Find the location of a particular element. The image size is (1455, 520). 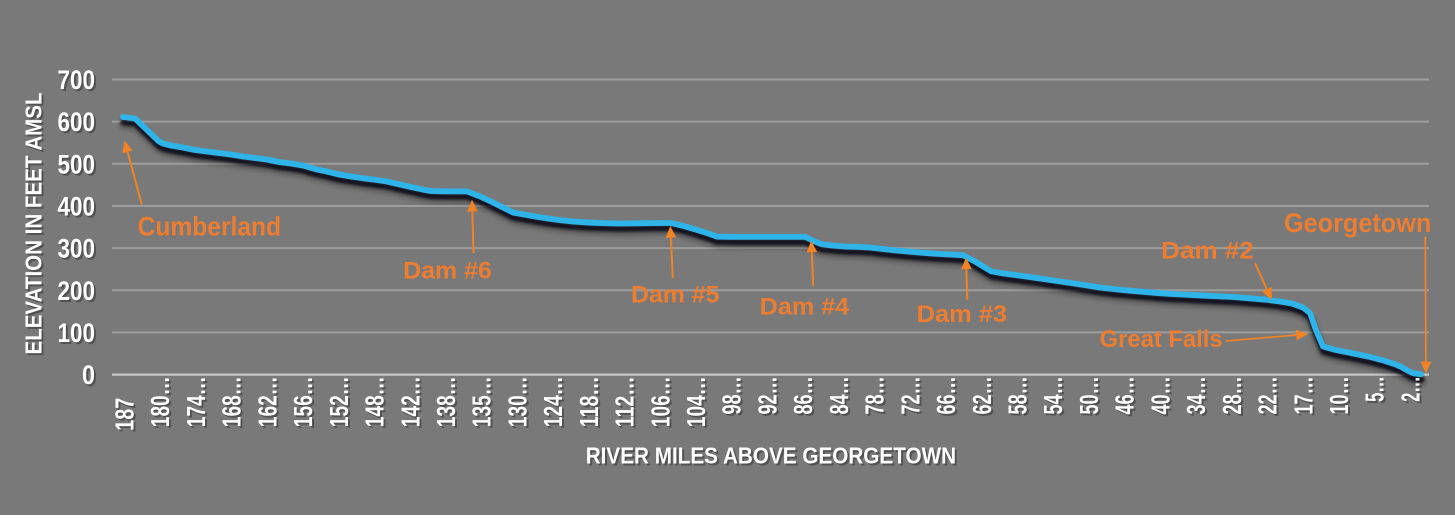

svg-text: Dam #2 is located at coordinates (1207, 251).